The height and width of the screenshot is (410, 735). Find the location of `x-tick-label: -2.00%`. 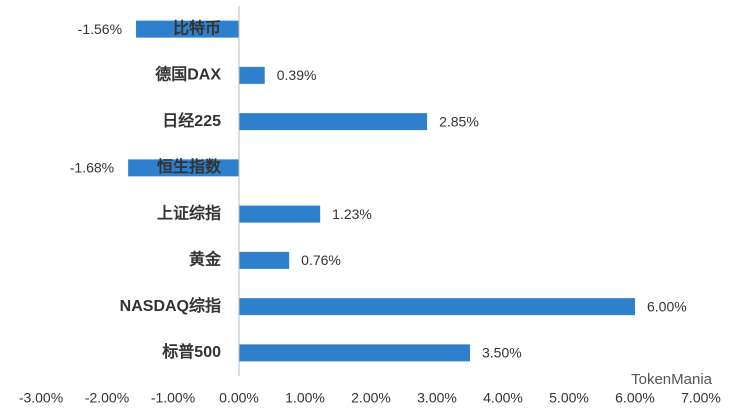

x-tick-label: -2.00% is located at coordinates (107, 398).